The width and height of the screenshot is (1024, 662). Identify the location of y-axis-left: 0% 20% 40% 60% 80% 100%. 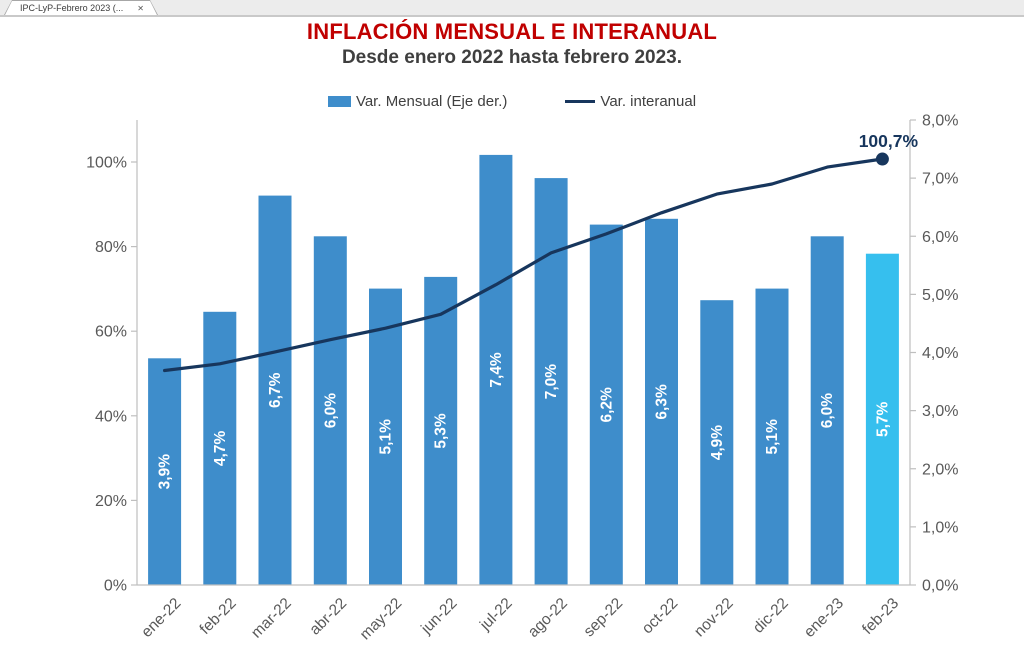
(111, 375).